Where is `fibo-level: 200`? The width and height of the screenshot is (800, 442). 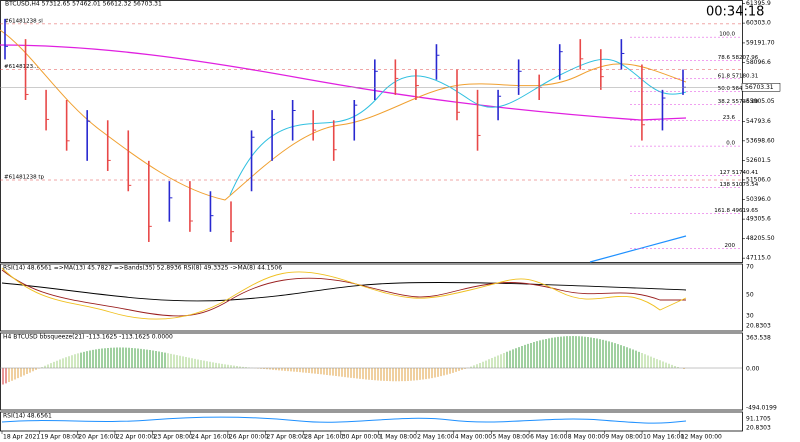
fibo-level: 200 is located at coordinates (730, 246).